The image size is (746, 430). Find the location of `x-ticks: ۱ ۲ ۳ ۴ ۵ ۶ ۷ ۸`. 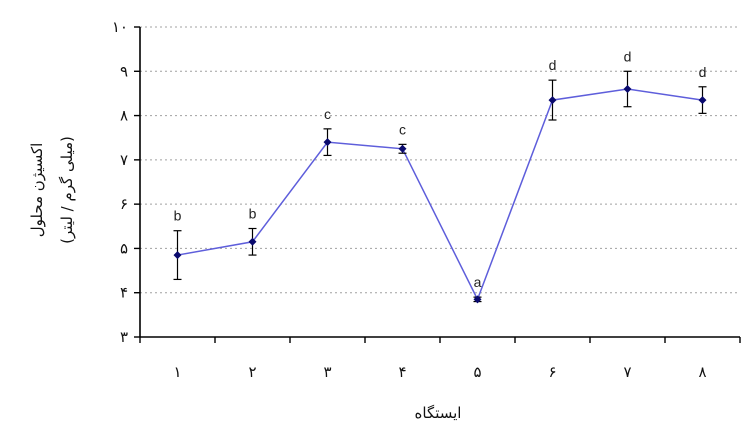

x-ticks: ۱ ۲ ۳ ۴ ۵ ۶ ۷ ۸ is located at coordinates (440, 359).